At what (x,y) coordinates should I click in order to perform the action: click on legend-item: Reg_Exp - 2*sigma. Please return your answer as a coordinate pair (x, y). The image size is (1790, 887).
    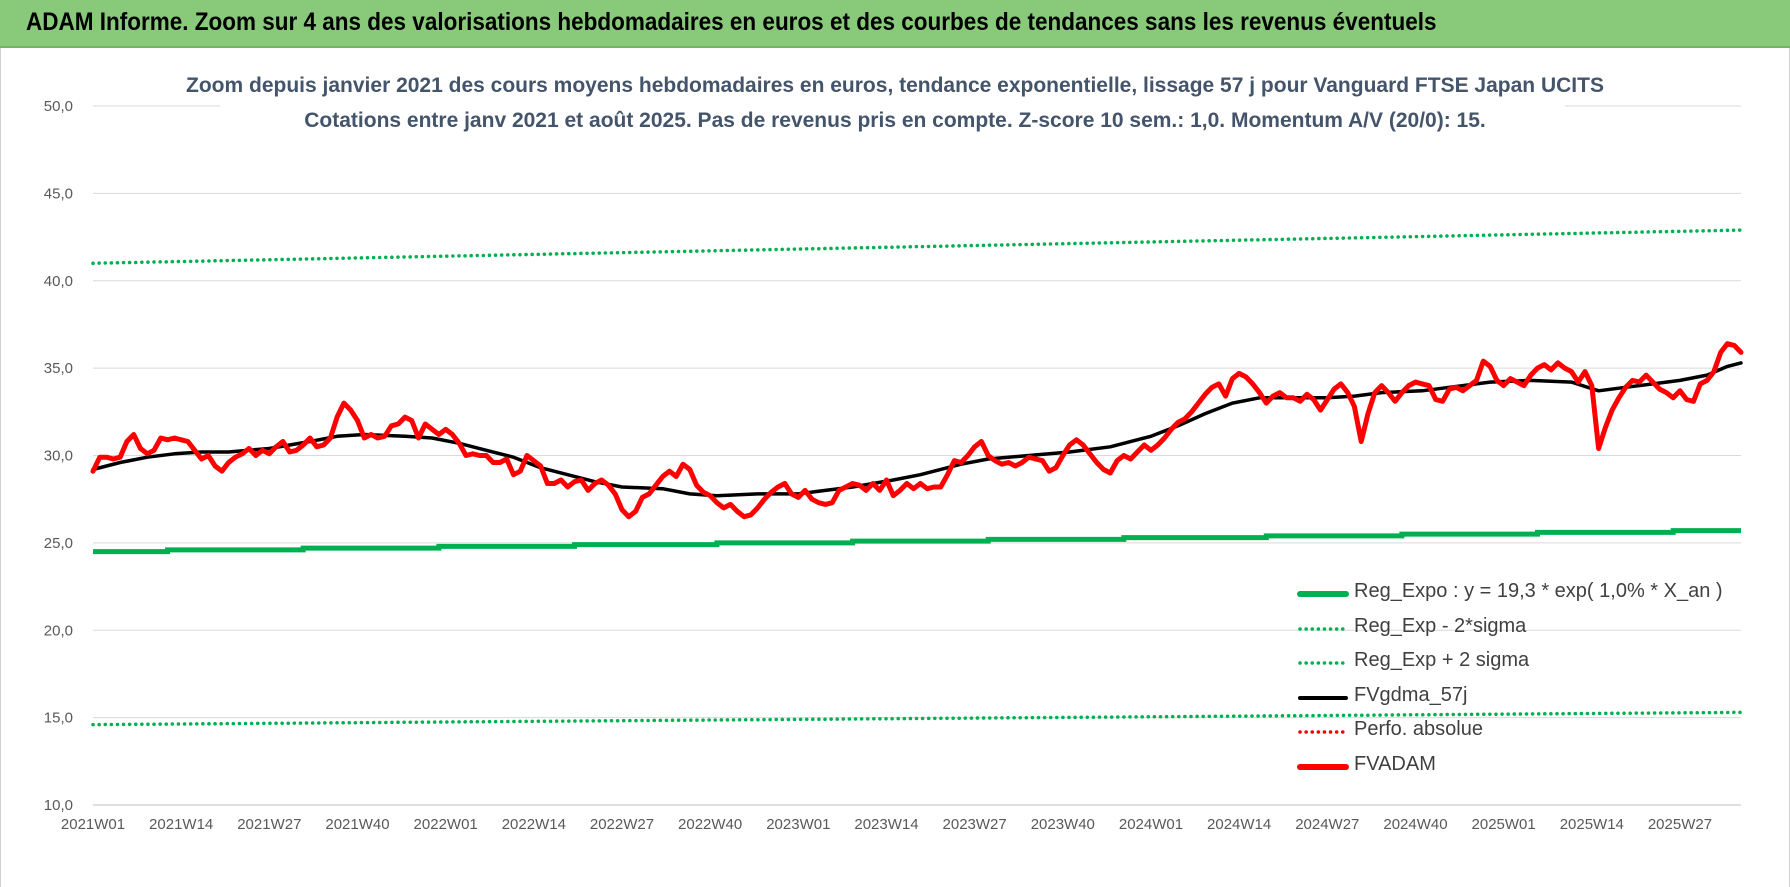
    Looking at the image, I should click on (1506, 630).